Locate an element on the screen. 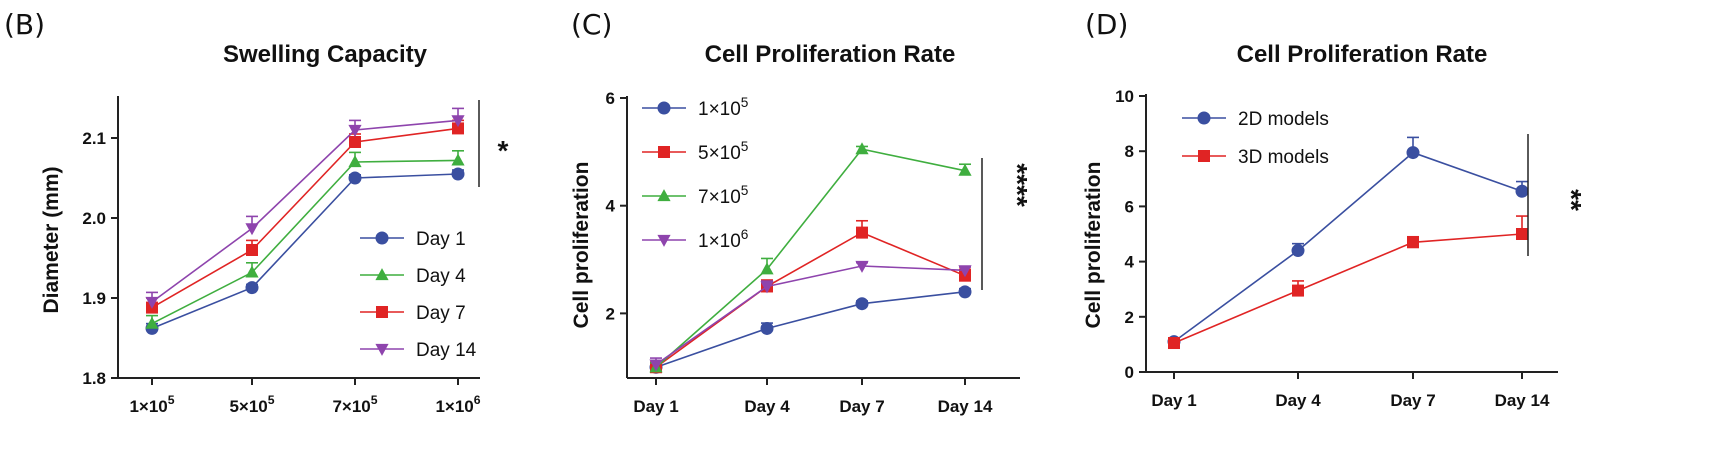 This screenshot has height=452, width=1709. y-tick-label: 4 is located at coordinates (611, 206).